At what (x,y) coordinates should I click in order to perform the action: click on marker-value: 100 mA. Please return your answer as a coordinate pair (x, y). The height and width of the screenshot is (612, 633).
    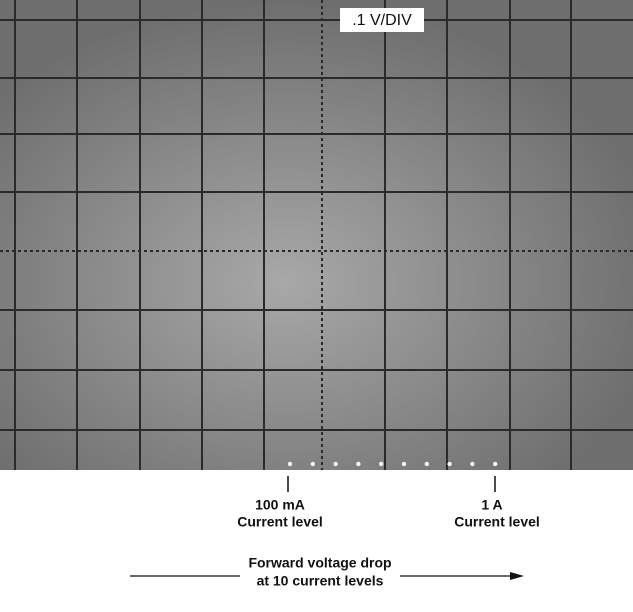
    Looking at the image, I should click on (280, 505).